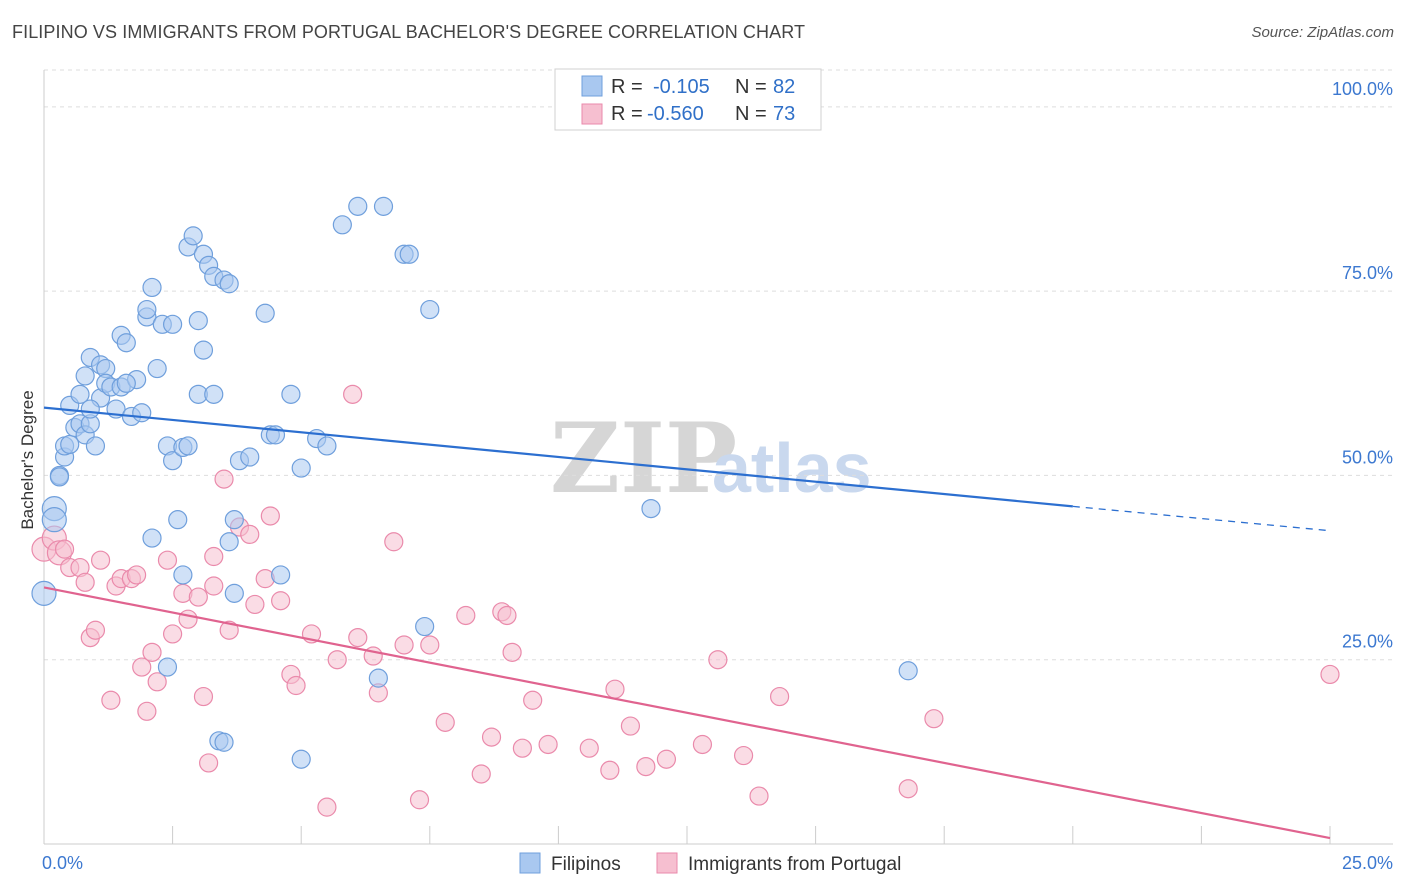 The width and height of the screenshot is (1406, 892). Describe the element at coordinates (794, 864) in the screenshot. I see `series-label-portugal: Immigrants from Portugal` at that location.